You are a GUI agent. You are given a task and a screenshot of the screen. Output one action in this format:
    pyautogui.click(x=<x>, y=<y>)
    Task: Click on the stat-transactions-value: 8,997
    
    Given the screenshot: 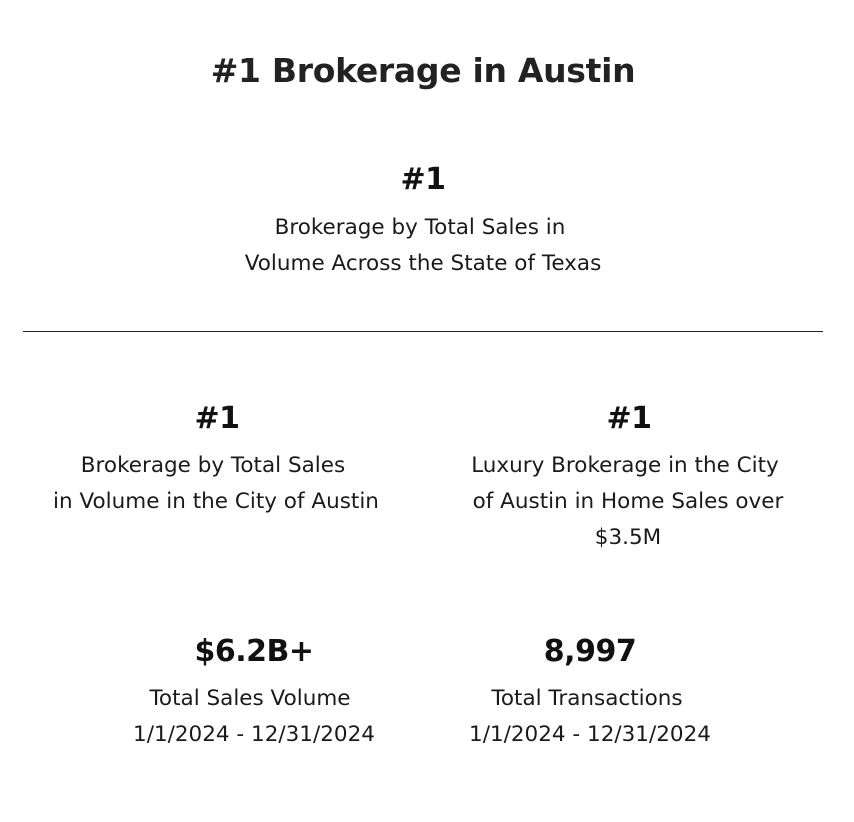 What is the action you would take?
    pyautogui.click(x=590, y=651)
    